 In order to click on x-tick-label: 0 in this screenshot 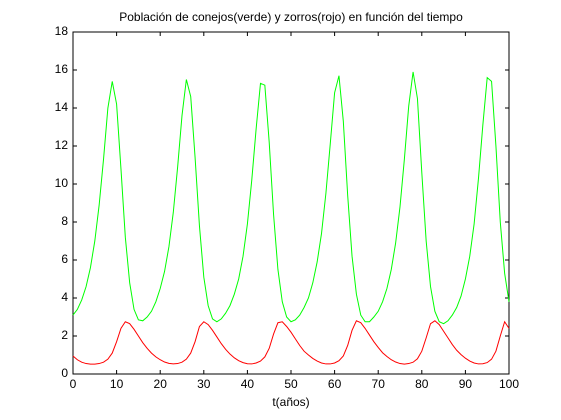, I will do `click(73, 384)`.